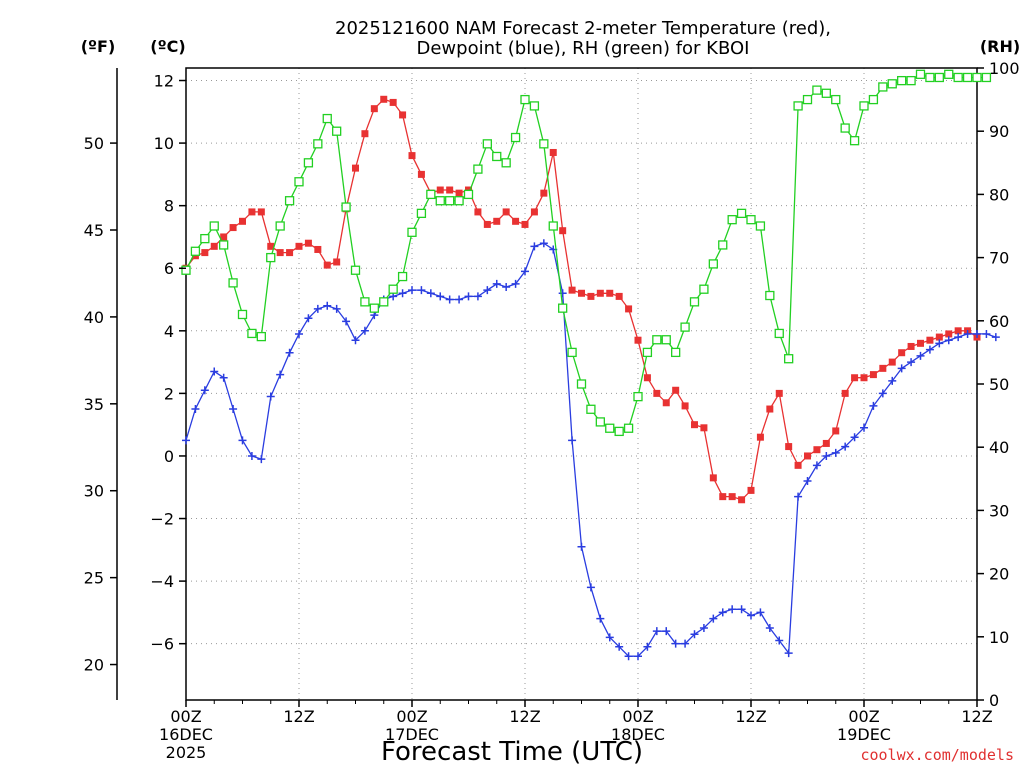 The width and height of the screenshot is (1024, 768). I want to click on tick-label-celsius: −2, so click(162, 519).